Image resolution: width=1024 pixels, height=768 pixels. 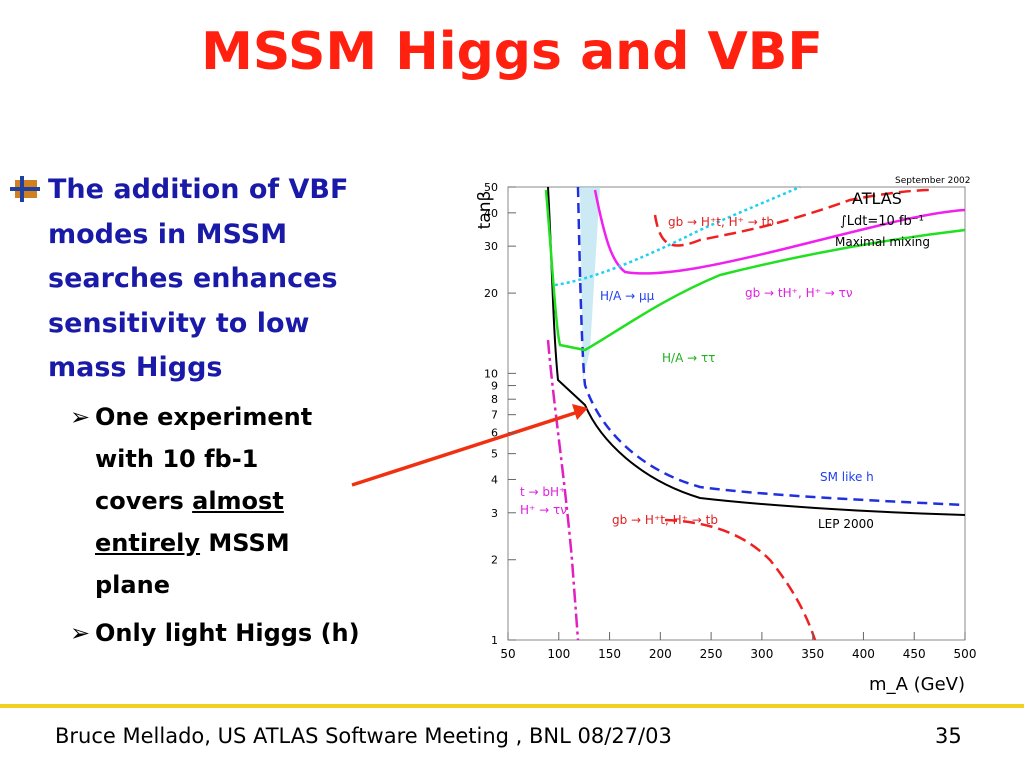 What do you see at coordinates (507, 654) in the screenshot?
I see `x-tick-label: 50` at bounding box center [507, 654].